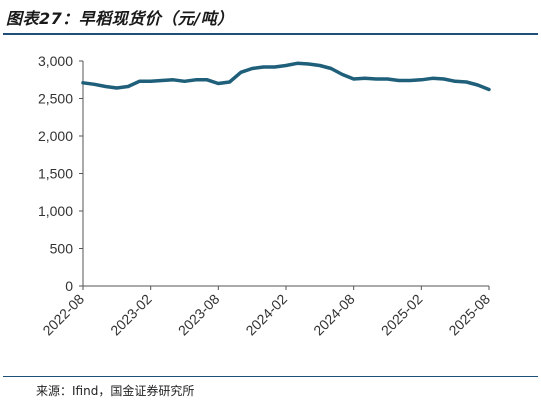  Describe the element at coordinates (63, 315) in the screenshot. I see `x-tick-label: 2022-08` at that location.